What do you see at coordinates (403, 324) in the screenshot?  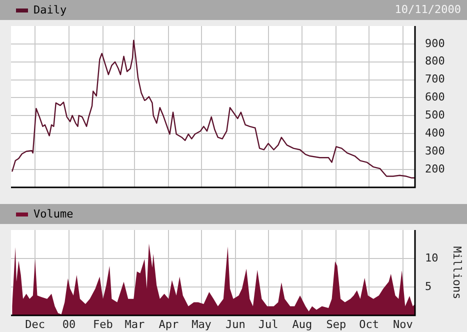 I see `x-tick-label: Nov` at bounding box center [403, 324].